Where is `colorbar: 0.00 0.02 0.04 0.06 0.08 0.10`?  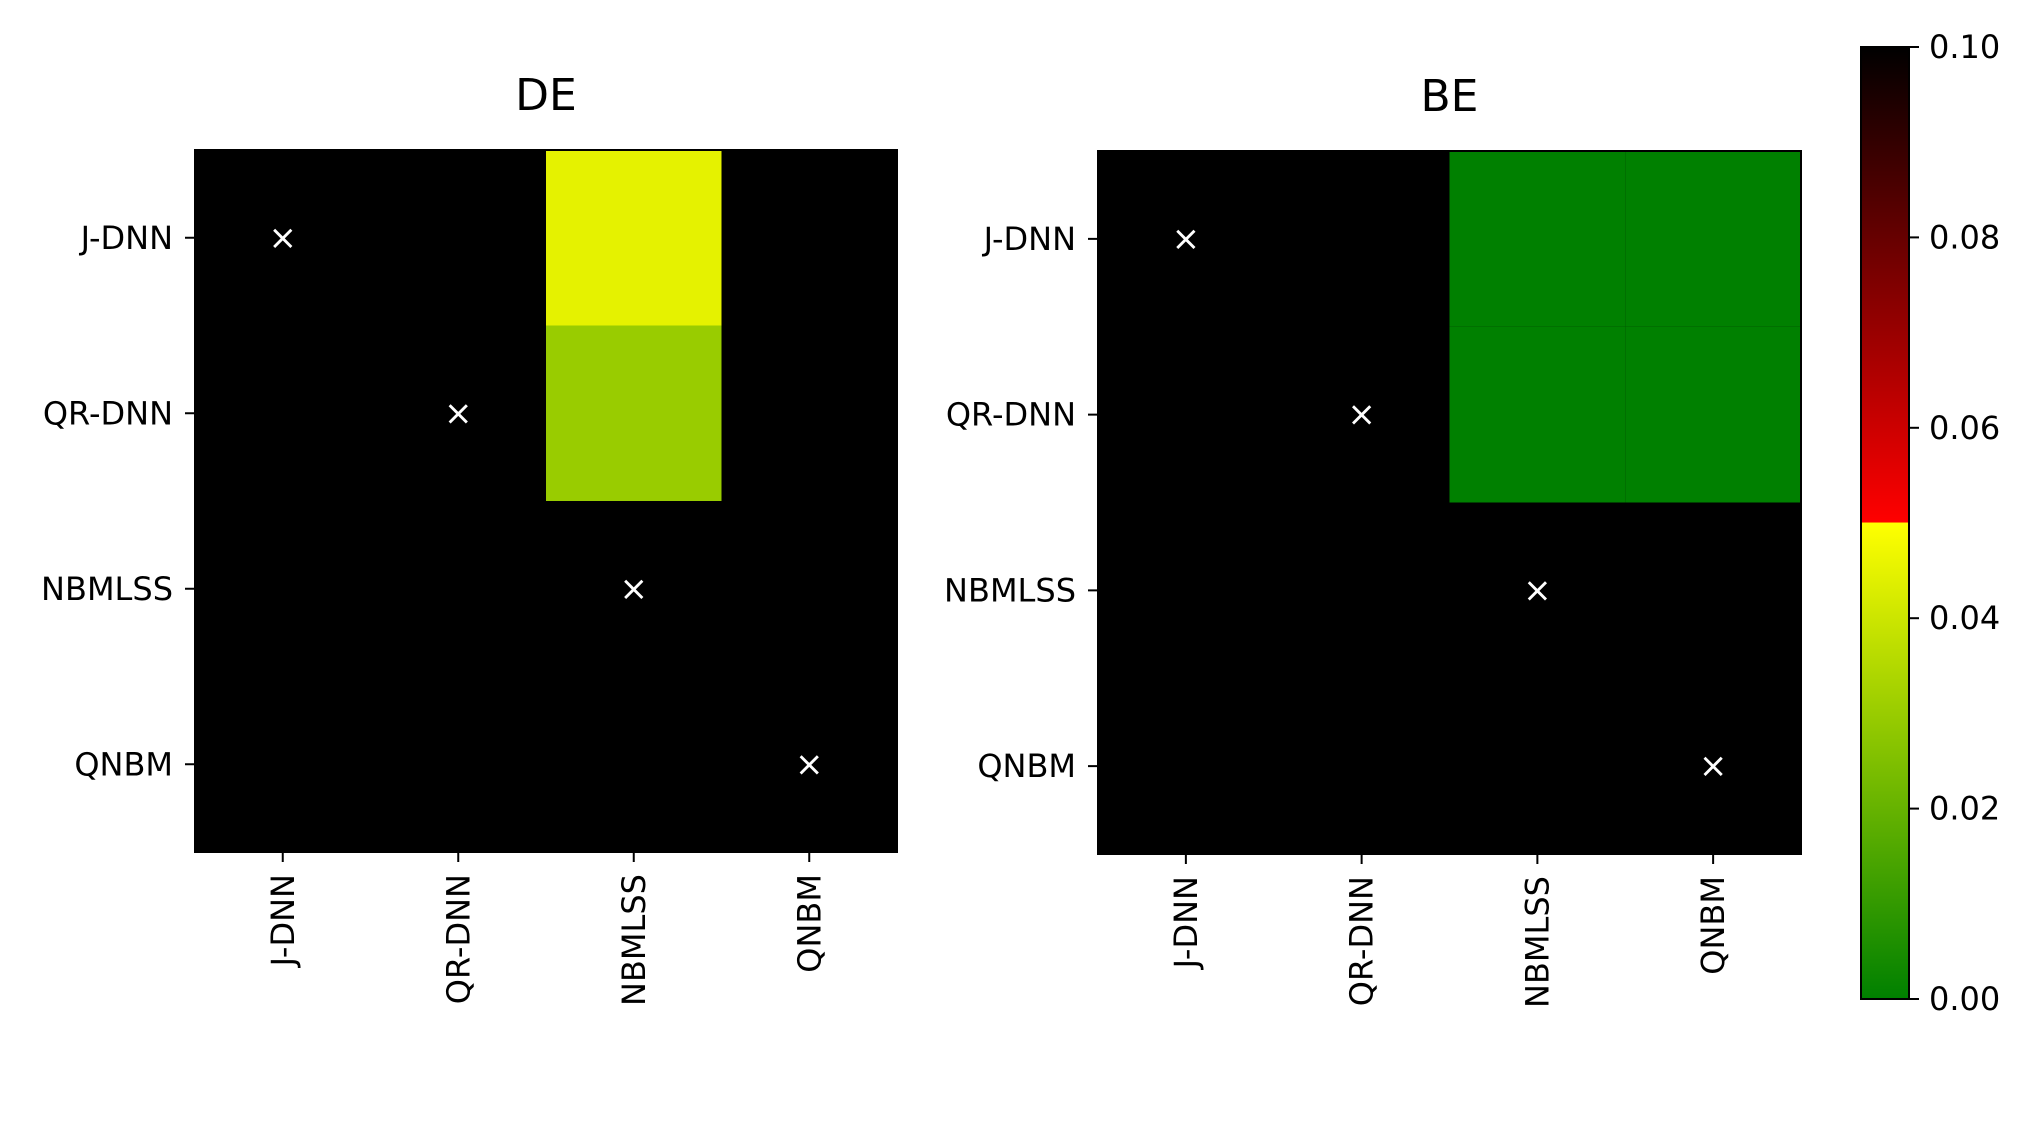
colorbar: 0.00 0.02 0.04 0.06 0.08 0.10 is located at coordinates (1930, 523).